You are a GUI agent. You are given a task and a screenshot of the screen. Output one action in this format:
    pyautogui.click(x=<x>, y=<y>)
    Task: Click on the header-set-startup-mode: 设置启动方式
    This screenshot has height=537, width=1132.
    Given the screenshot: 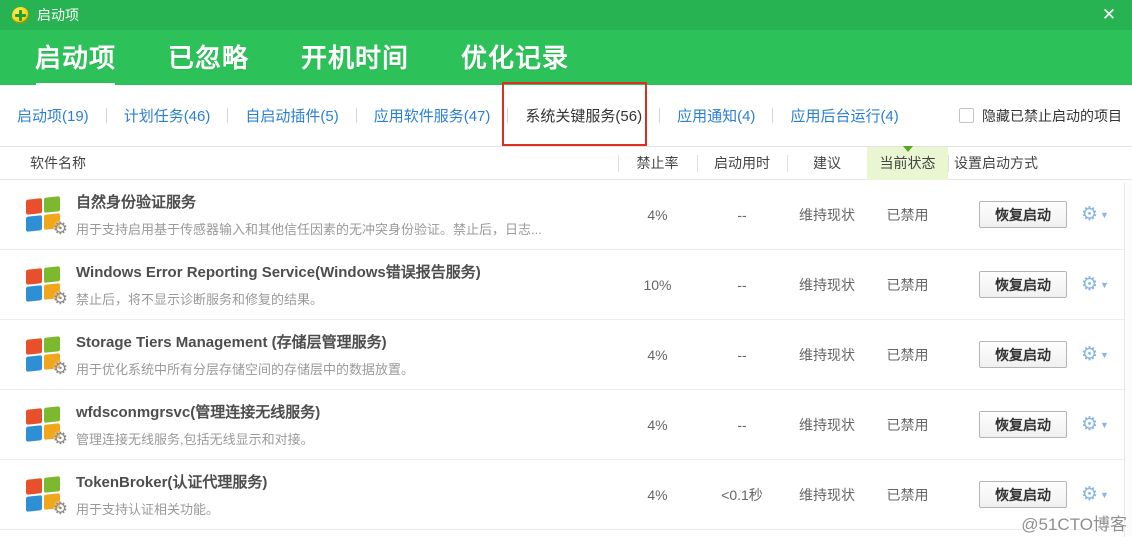 What is the action you would take?
    pyautogui.click(x=1040, y=163)
    